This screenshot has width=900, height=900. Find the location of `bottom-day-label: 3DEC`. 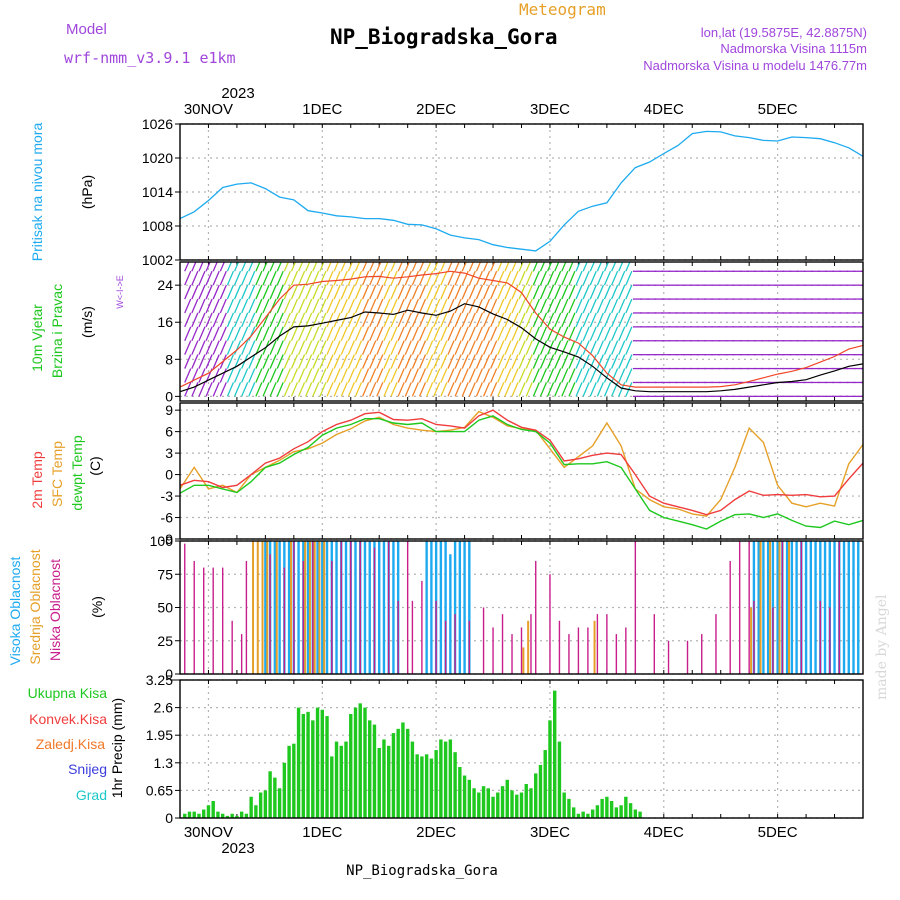

bottom-day-label: 3DEC is located at coordinates (550, 832).